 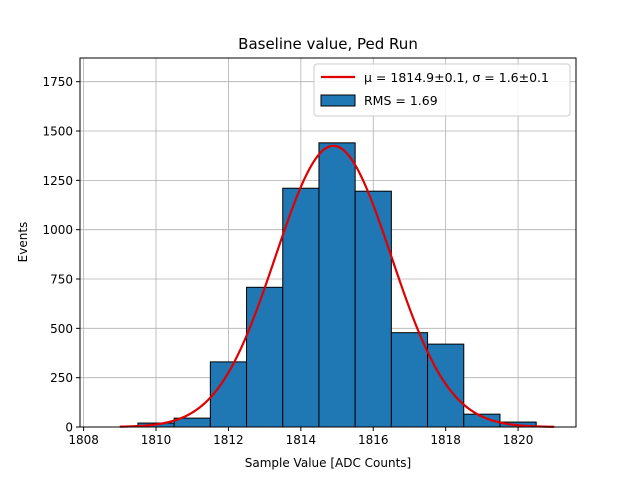 I want to click on x-tick-label: 1814, so click(x=301, y=440).